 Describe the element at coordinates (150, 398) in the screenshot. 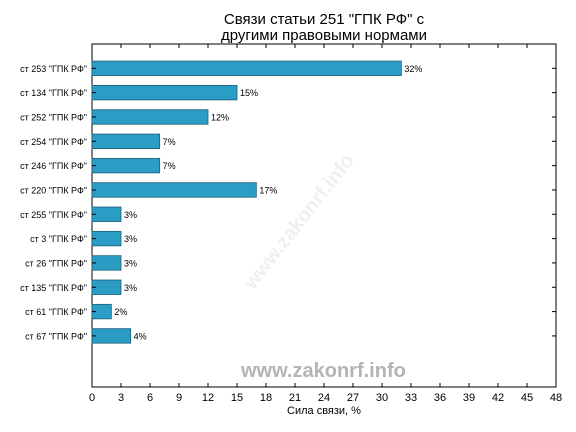

I see `x-tick-label: 6` at that location.